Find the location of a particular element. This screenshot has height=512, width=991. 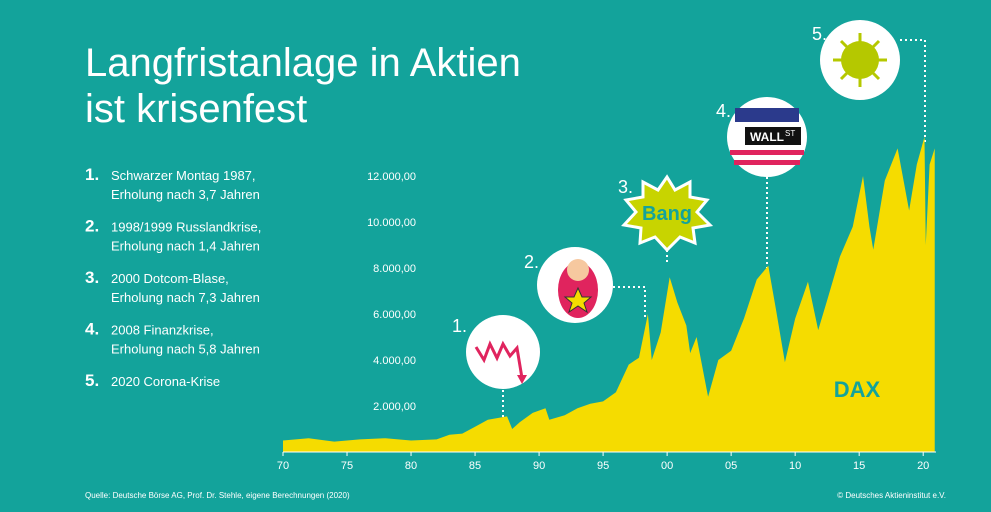

icon-3: Bang 3. is located at coordinates (666, 218).